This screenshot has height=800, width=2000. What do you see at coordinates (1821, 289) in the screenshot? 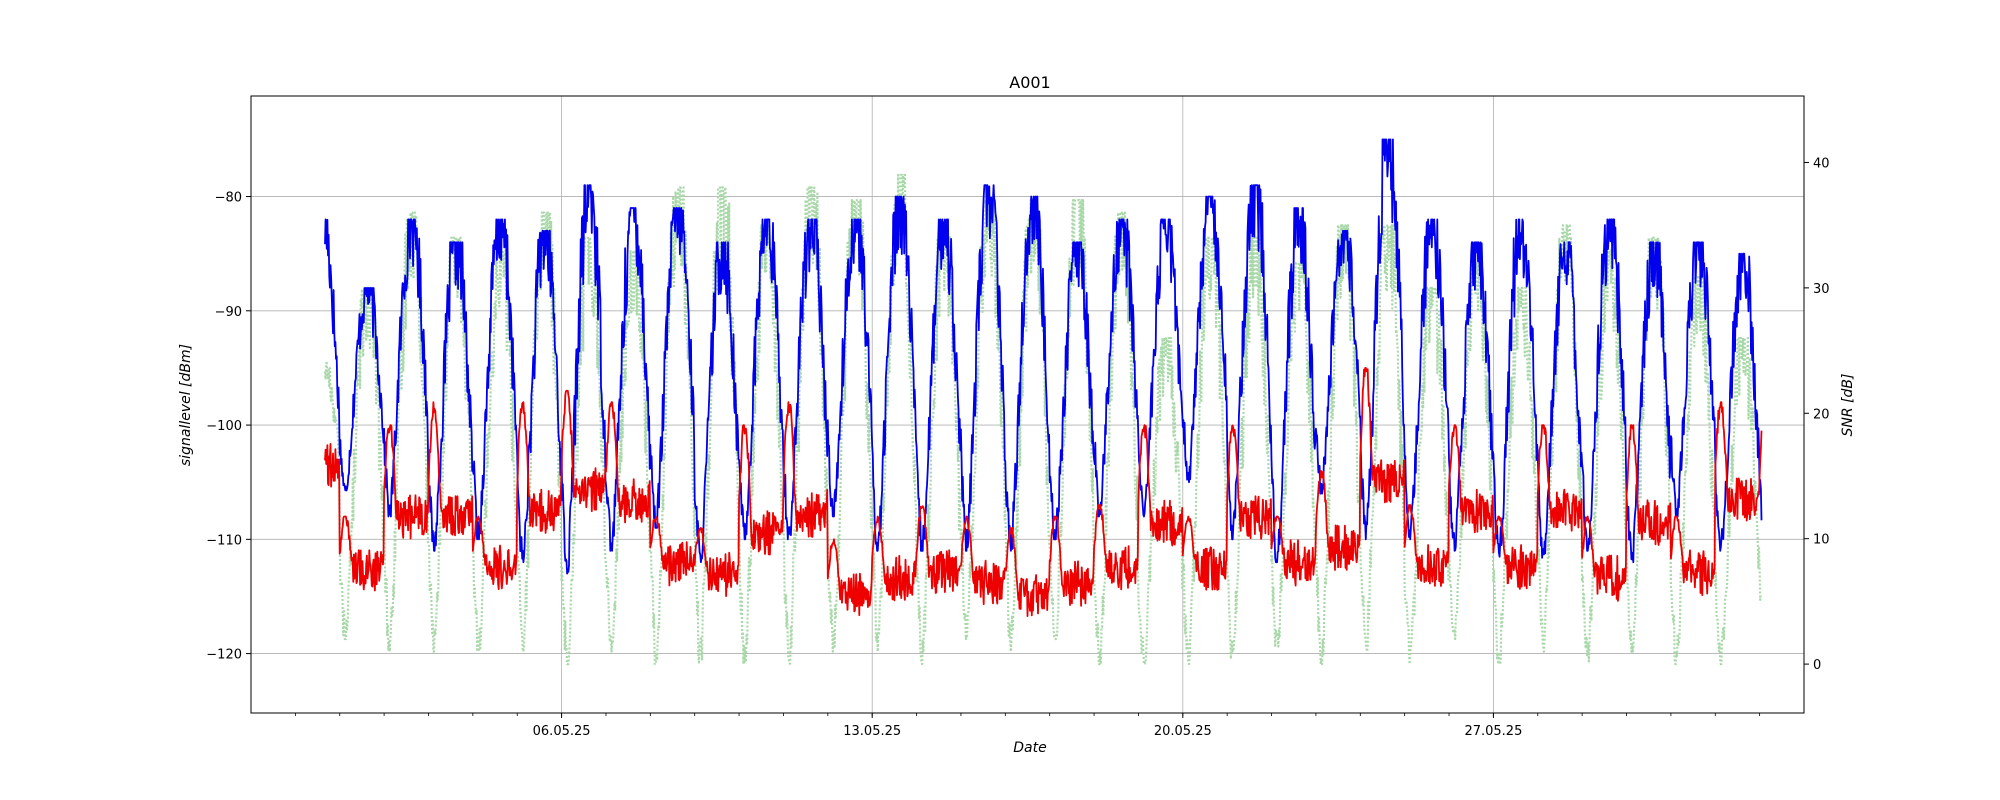
I see `y-right-tick-label: 30` at bounding box center [1821, 289].